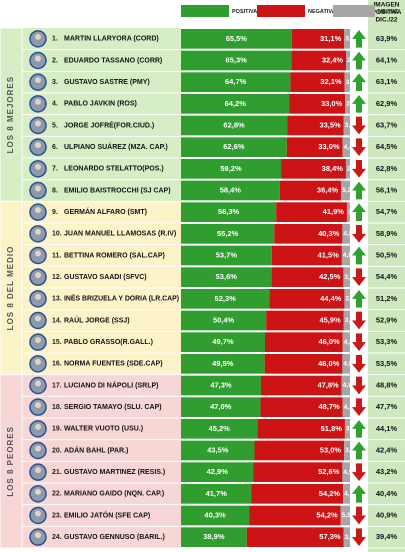  What do you see at coordinates (346, 190) in the screenshot?
I see `value-label: 5,2` at bounding box center [346, 190].